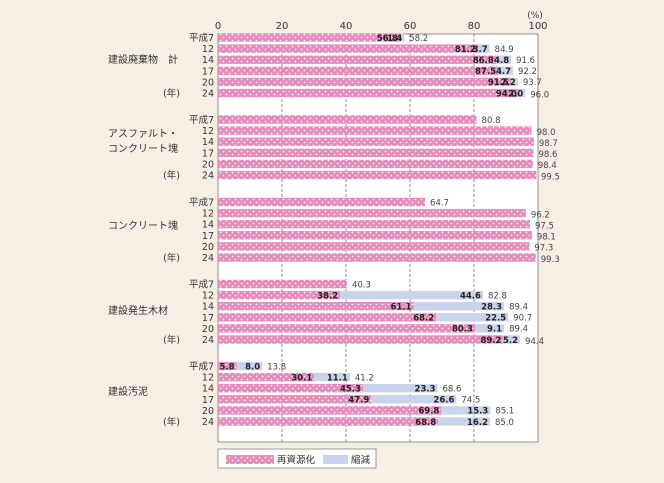 The image size is (664, 483). What do you see at coordinates (465, 50) in the screenshot?
I see `recycle-value-label: 81.2` at bounding box center [465, 50].